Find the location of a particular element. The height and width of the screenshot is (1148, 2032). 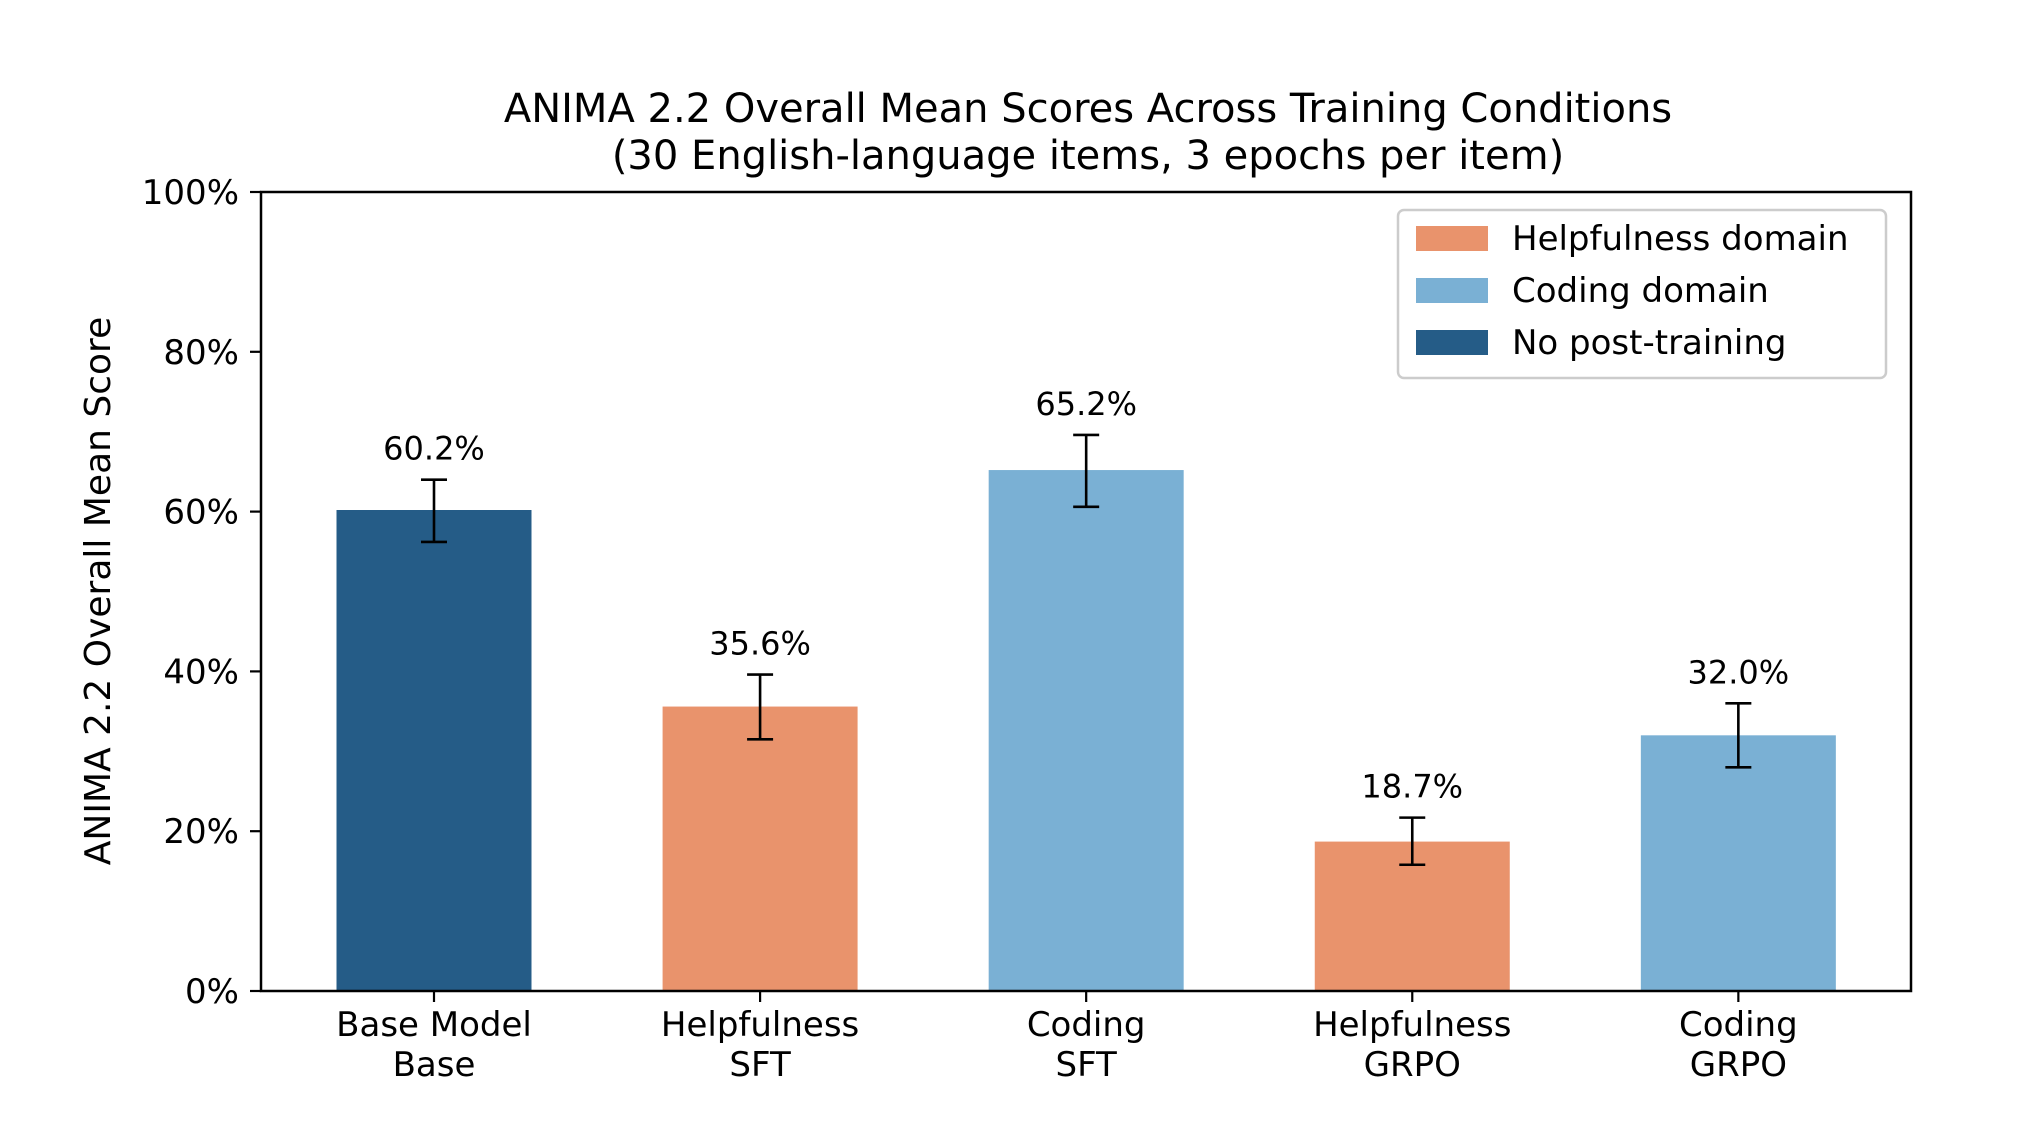

x-tick-label: Base Model is located at coordinates (434, 1025).